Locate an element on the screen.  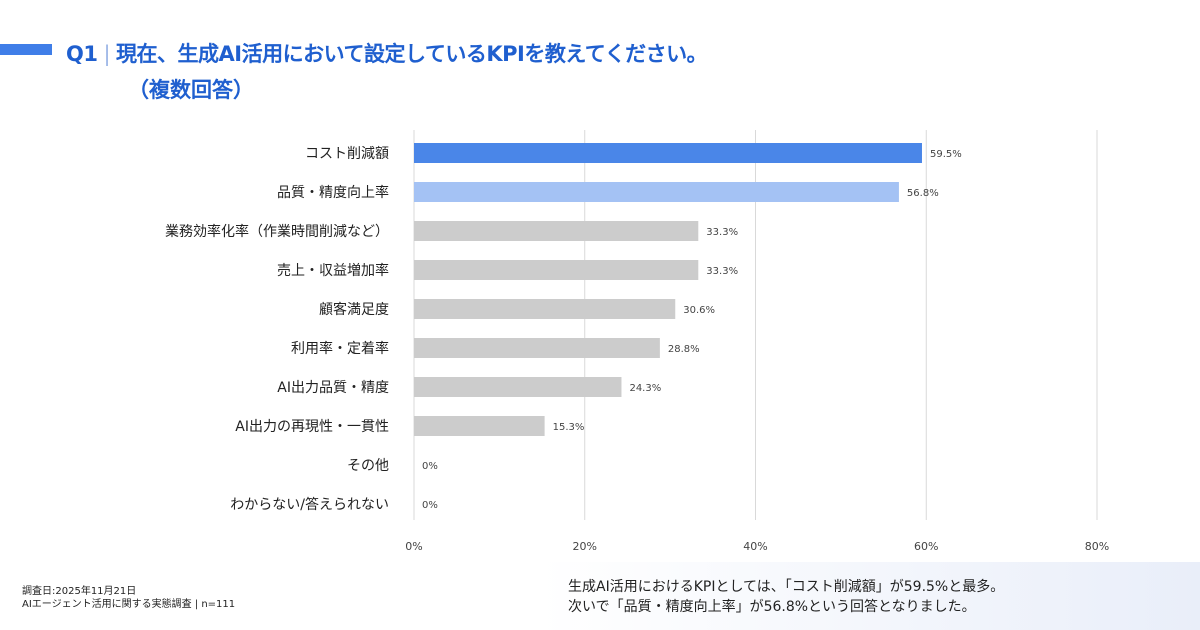
category-label: 顧客満足度 is located at coordinates (354, 309).